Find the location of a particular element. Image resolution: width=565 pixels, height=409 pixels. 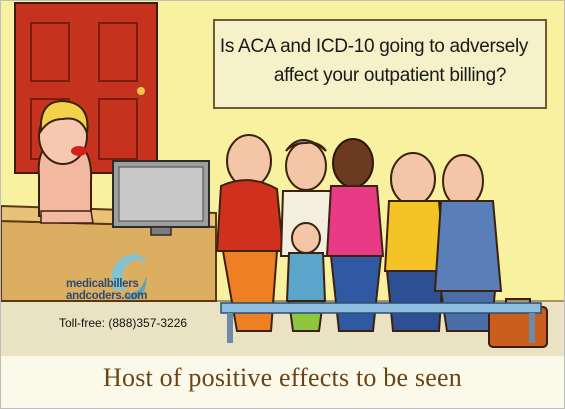

logo-text-line-2: andcoders.com is located at coordinates (107, 296).